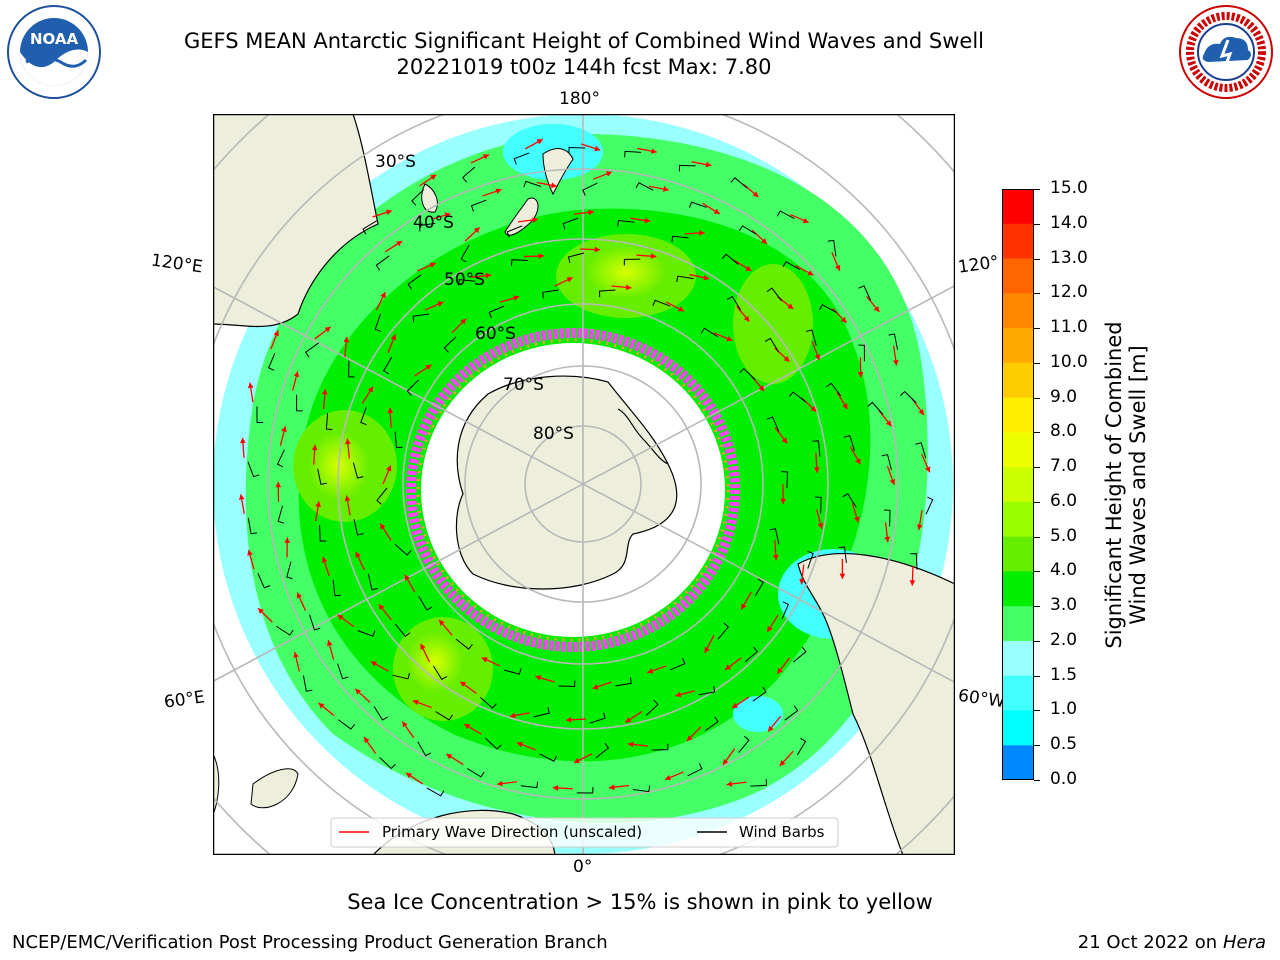 Image resolution: width=1280 pixels, height=960 pixels. What do you see at coordinates (978, 265) in the screenshot?
I see `lon-label-120w: 120°` at bounding box center [978, 265].